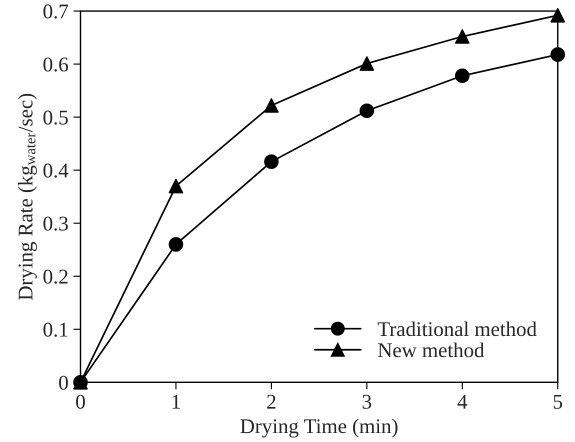  I want to click on x-tick-label: 1, so click(176, 401).